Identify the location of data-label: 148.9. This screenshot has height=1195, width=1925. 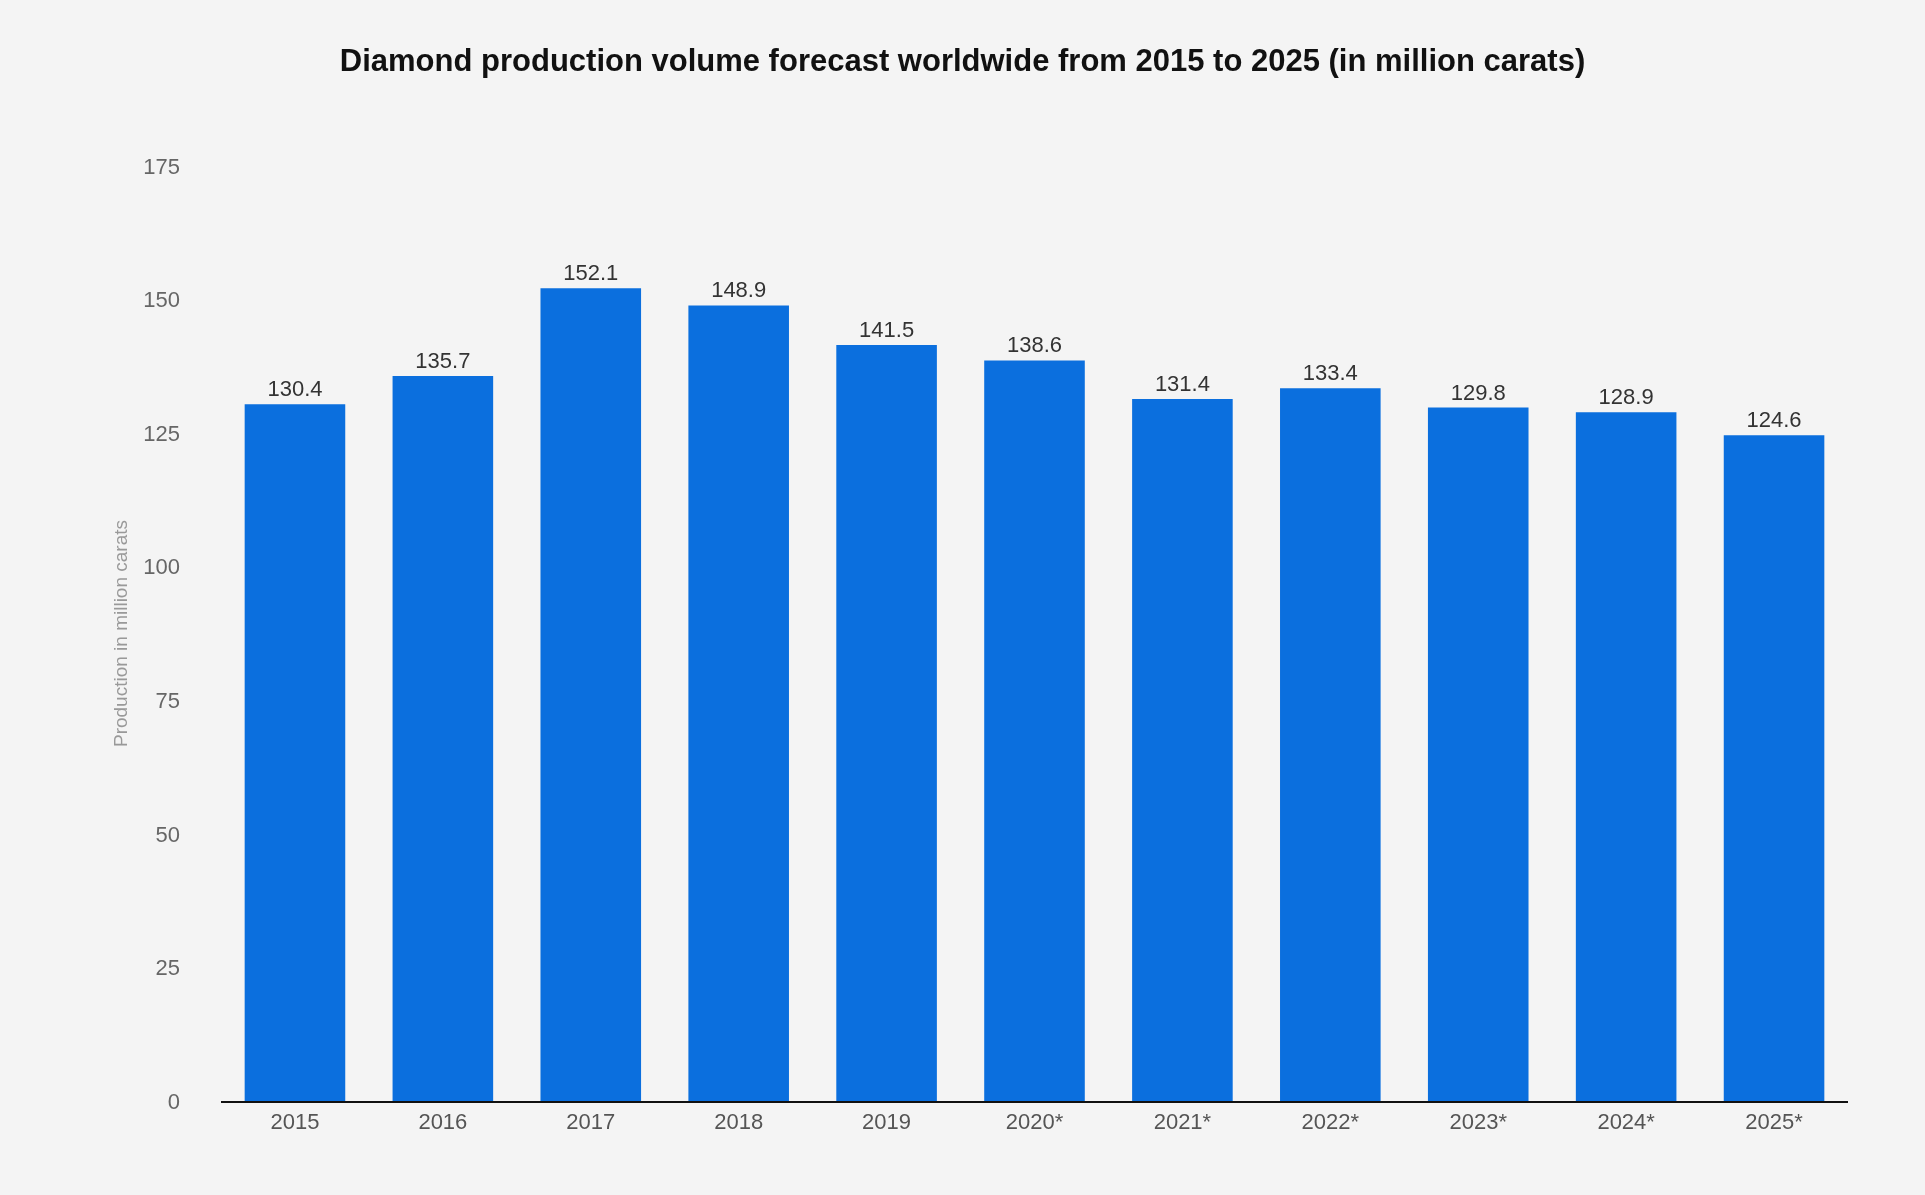
(739, 290).